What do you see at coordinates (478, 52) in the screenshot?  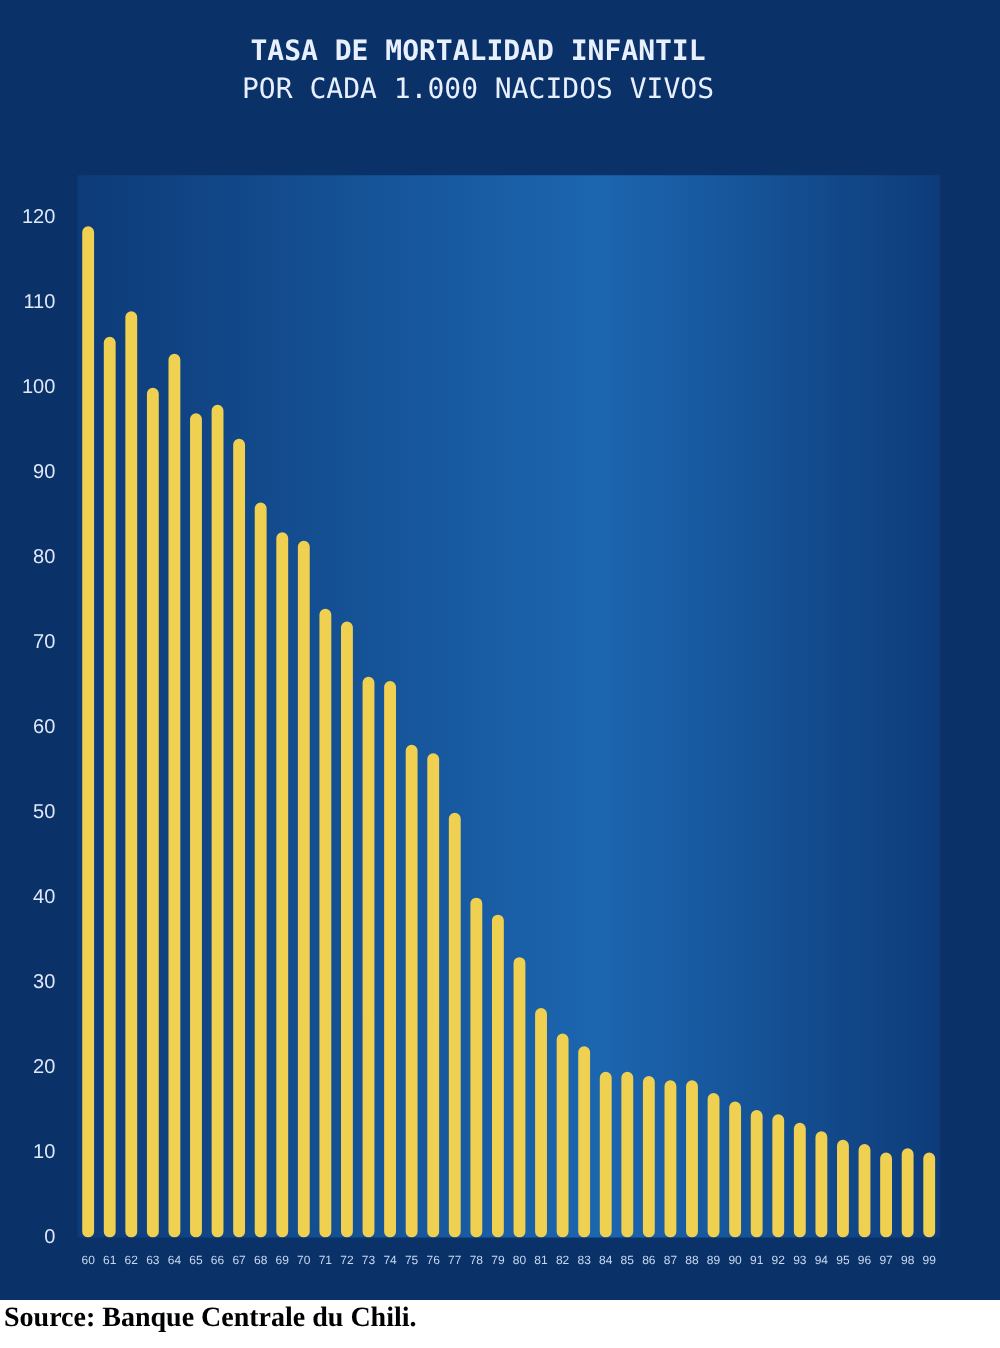 I see `chart-title: TASA DE MORTALIDAD INFANTIL` at bounding box center [478, 52].